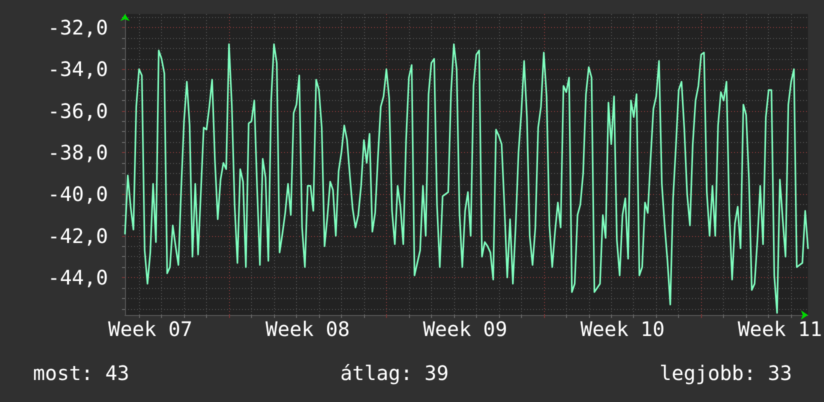 The height and width of the screenshot is (402, 824). What do you see at coordinates (78, 278) in the screenshot?
I see `y-tick-label: -44,0` at bounding box center [78, 278].